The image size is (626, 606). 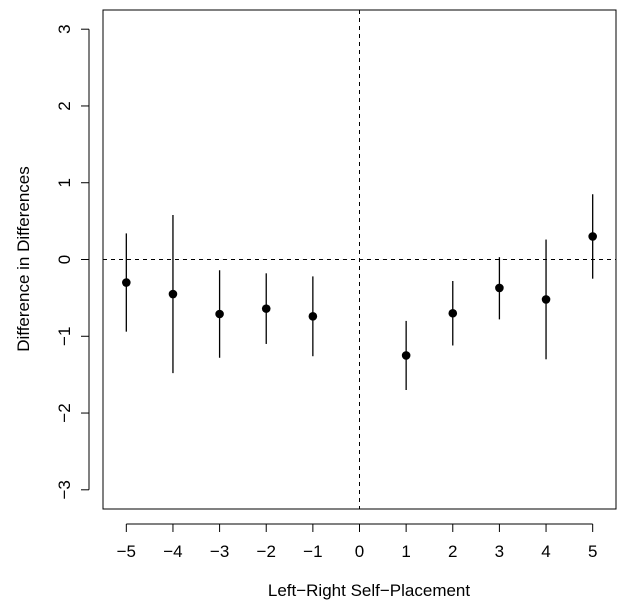 I want to click on y-tick-label: 0, so click(x=64, y=259).